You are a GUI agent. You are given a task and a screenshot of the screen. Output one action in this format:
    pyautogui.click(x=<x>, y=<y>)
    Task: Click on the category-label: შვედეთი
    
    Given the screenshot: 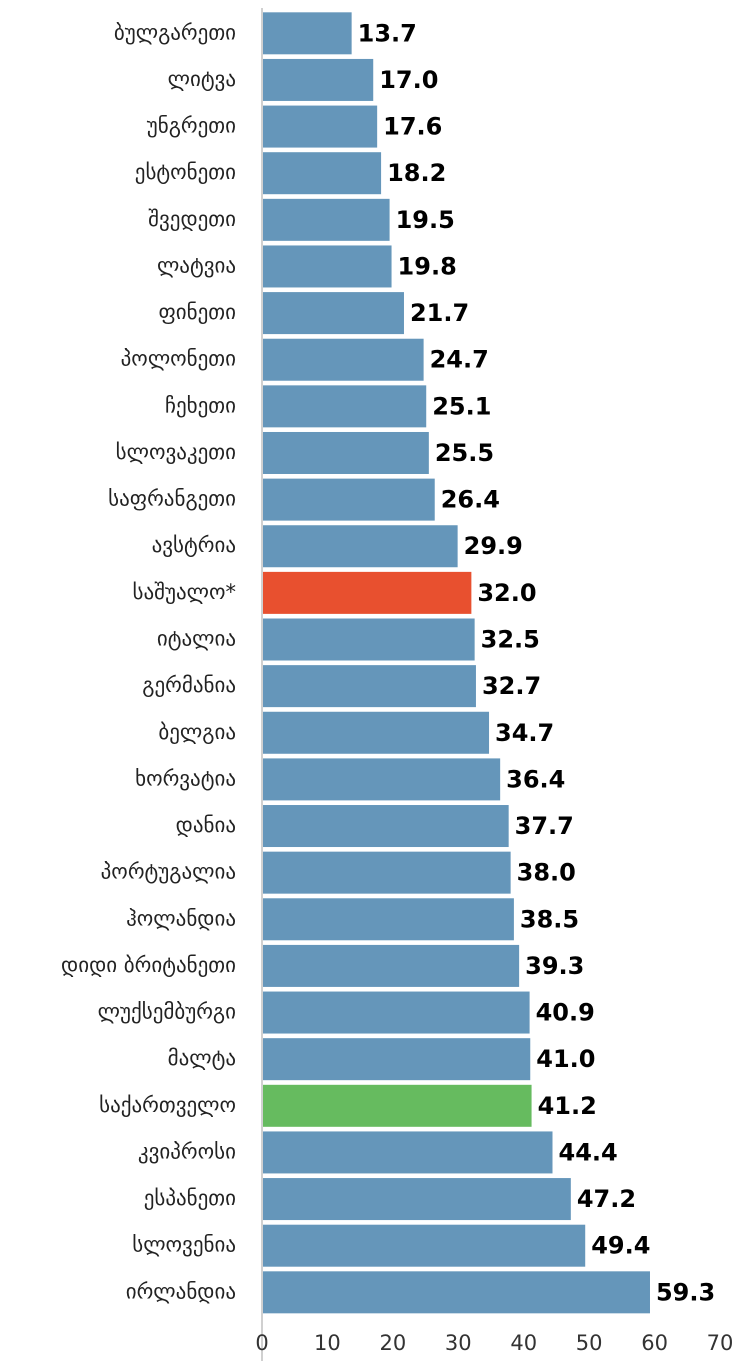 What is the action you would take?
    pyautogui.click(x=192, y=219)
    